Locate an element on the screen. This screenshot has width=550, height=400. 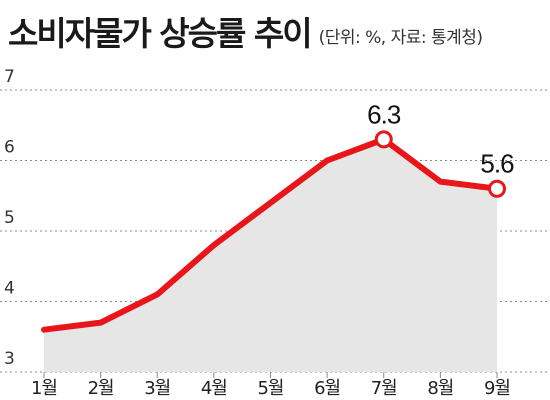
chart-title: 소비자물가 상승률 추이 is located at coordinates (160, 33).